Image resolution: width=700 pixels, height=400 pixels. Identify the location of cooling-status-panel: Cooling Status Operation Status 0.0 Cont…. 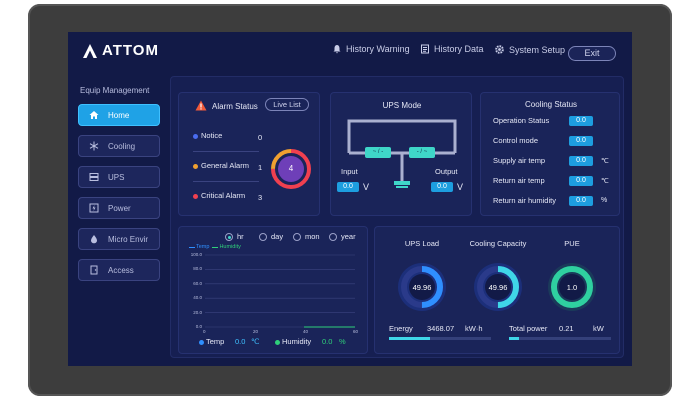
(550, 154).